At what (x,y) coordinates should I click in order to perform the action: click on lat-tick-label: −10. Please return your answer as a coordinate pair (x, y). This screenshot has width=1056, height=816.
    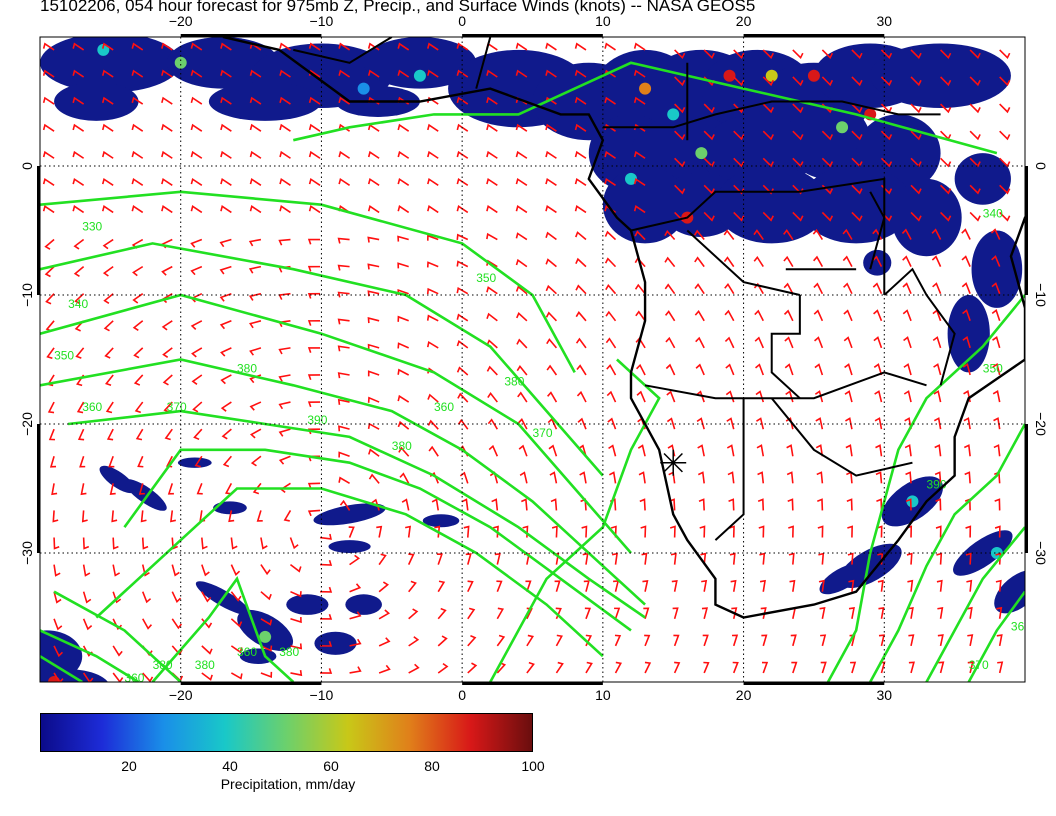
    Looking at the image, I should click on (27, 295).